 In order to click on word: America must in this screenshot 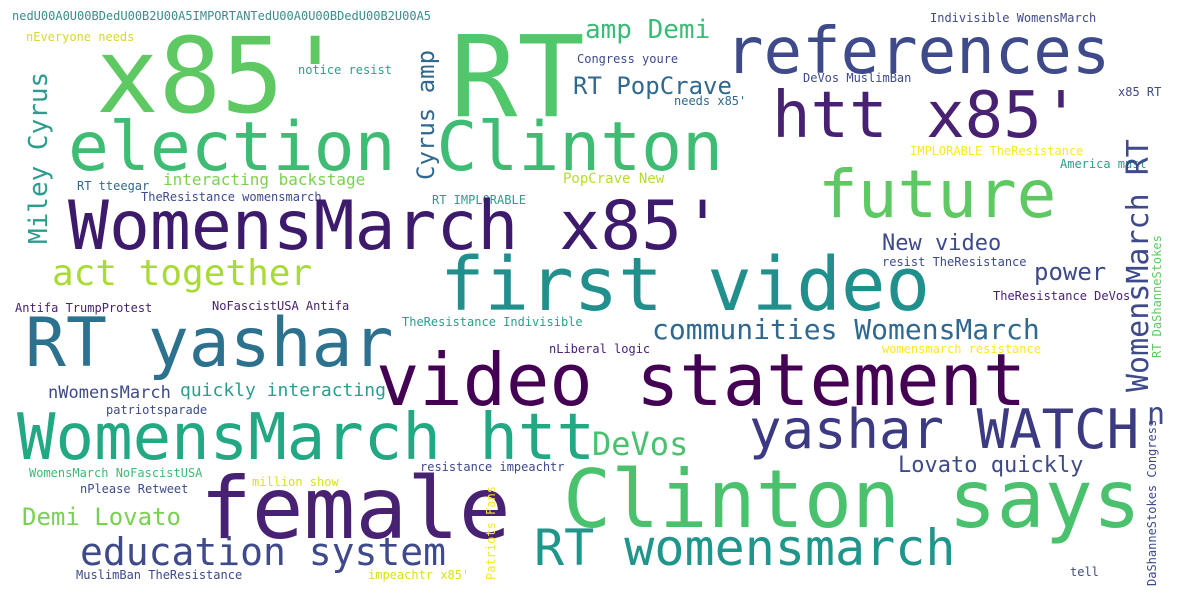, I will do `click(1103, 164)`.